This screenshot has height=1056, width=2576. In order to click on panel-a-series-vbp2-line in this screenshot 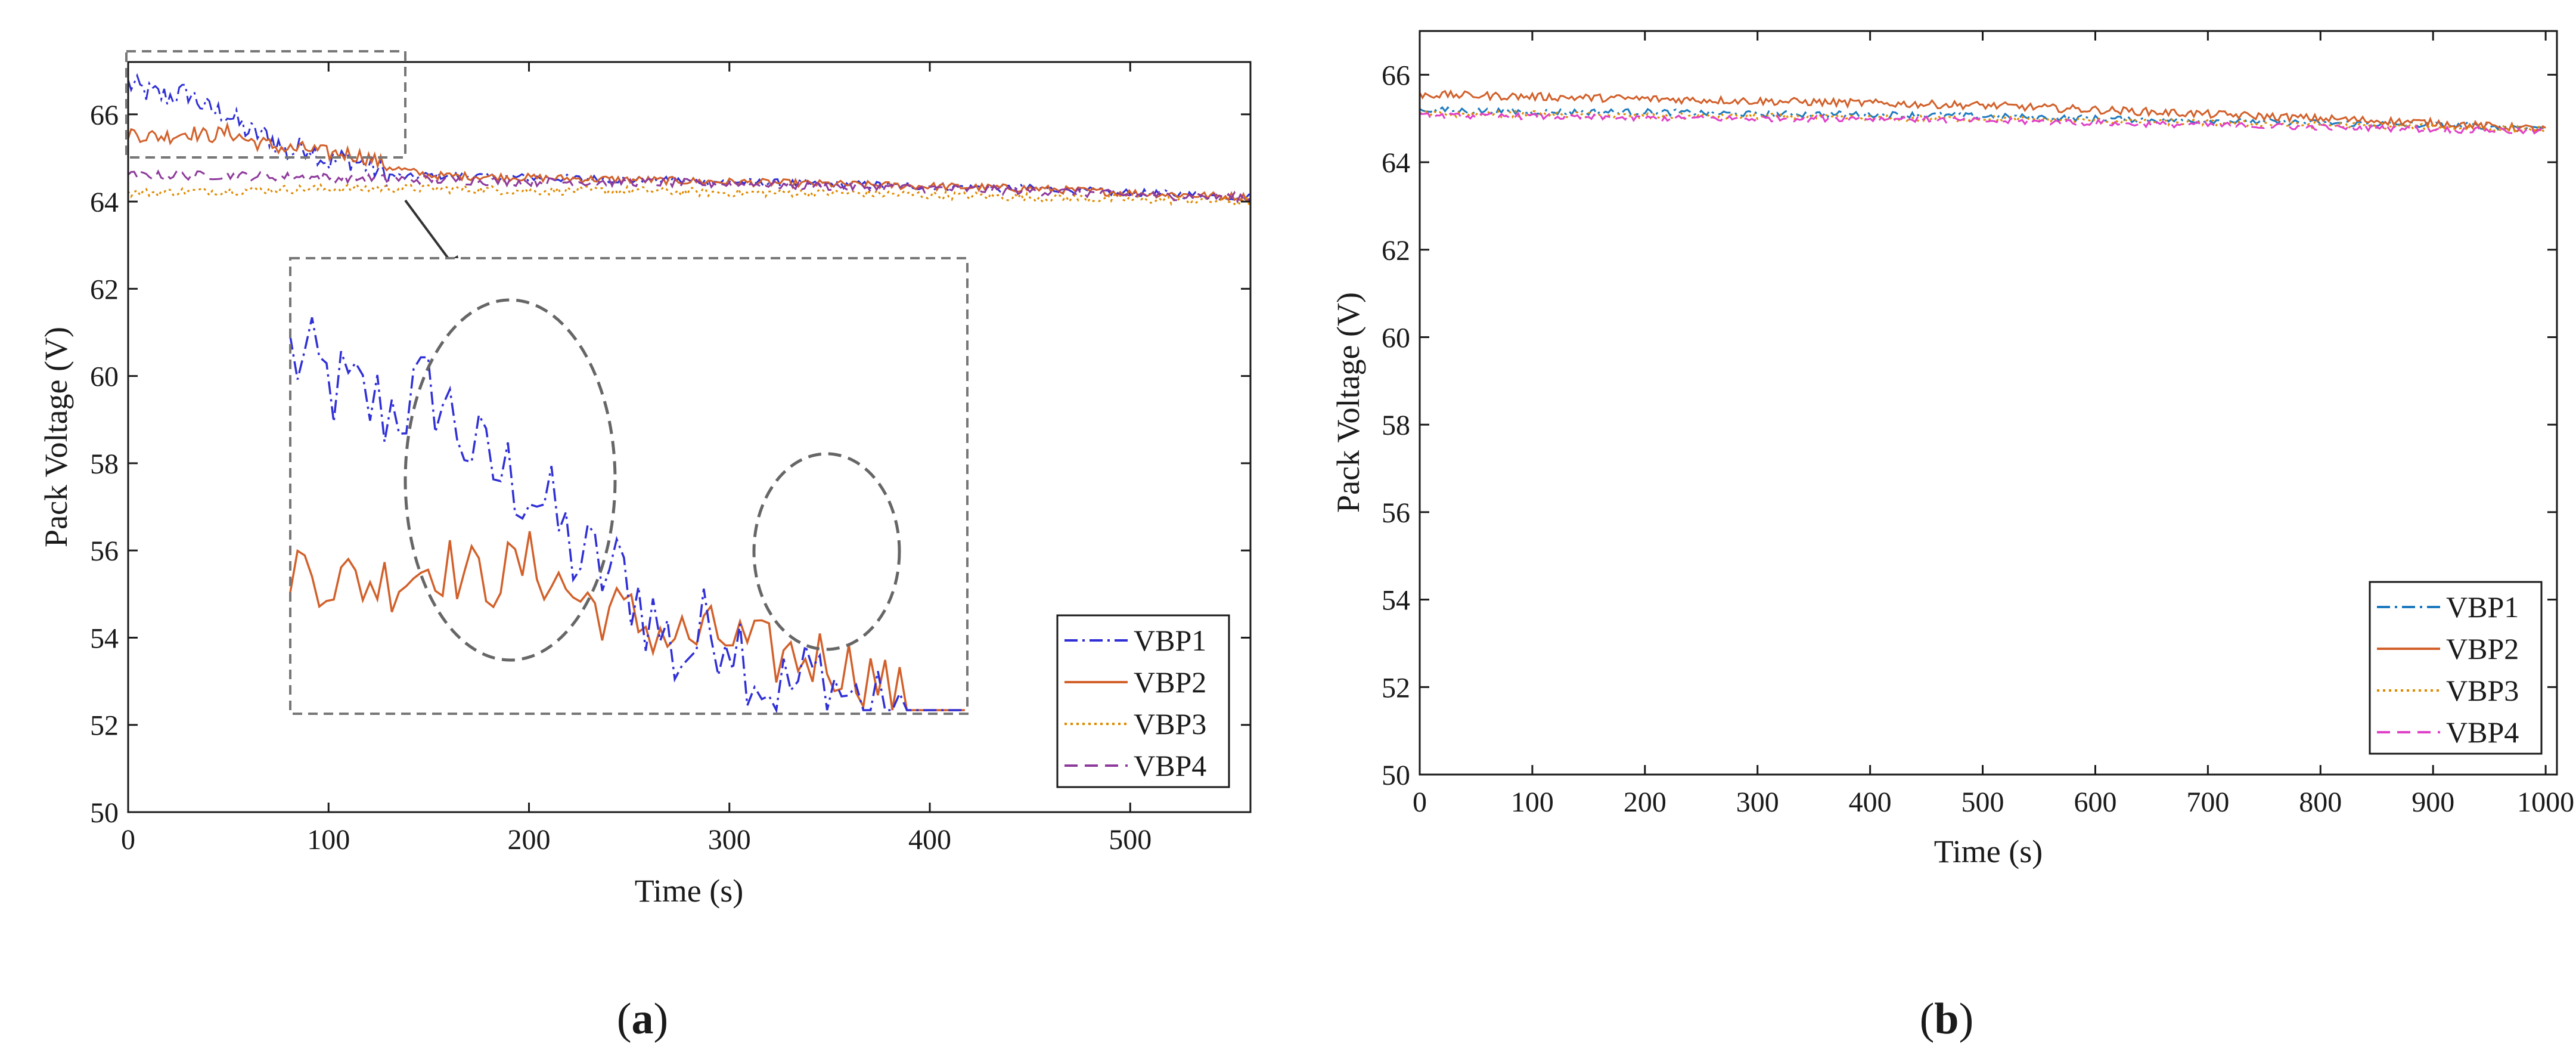, I will do `click(689, 162)`.